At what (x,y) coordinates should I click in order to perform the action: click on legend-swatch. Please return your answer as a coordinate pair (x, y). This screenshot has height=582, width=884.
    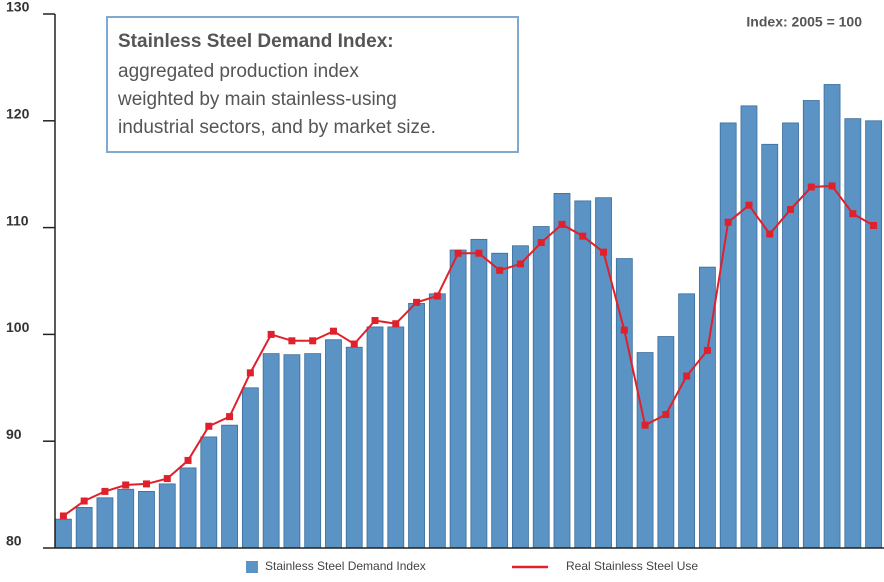
    Looking at the image, I should click on (252, 567).